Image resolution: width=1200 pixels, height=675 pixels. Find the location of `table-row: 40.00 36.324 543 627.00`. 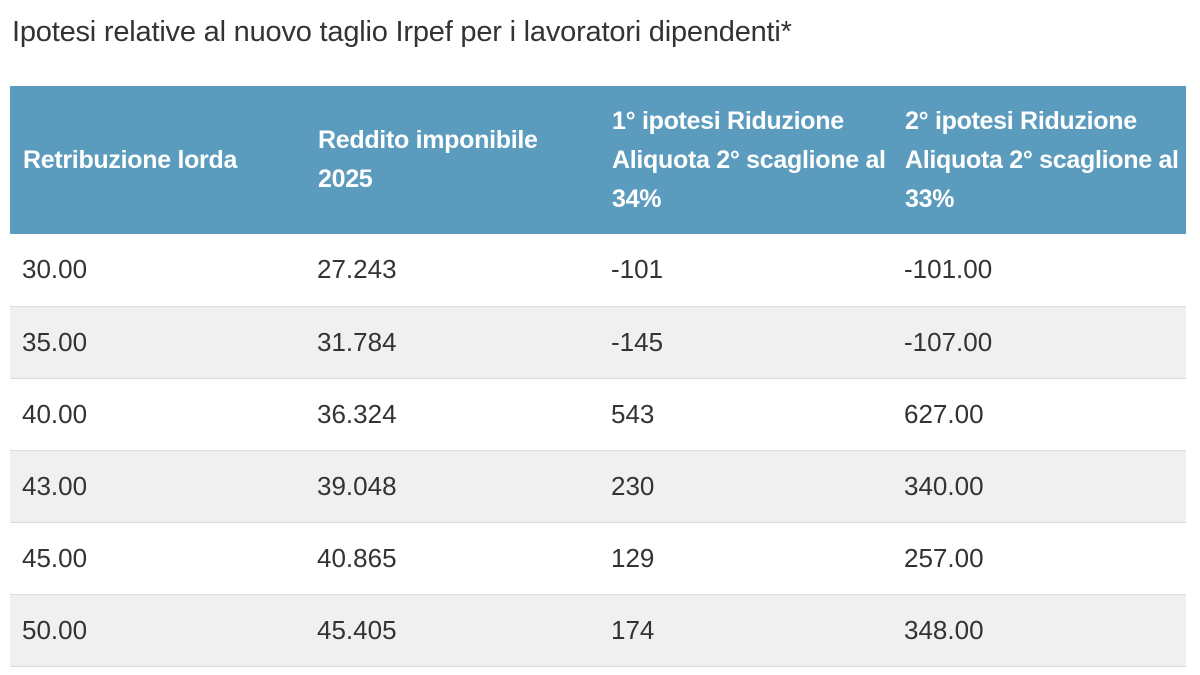

table-row: 40.00 36.324 543 627.00 is located at coordinates (598, 414).